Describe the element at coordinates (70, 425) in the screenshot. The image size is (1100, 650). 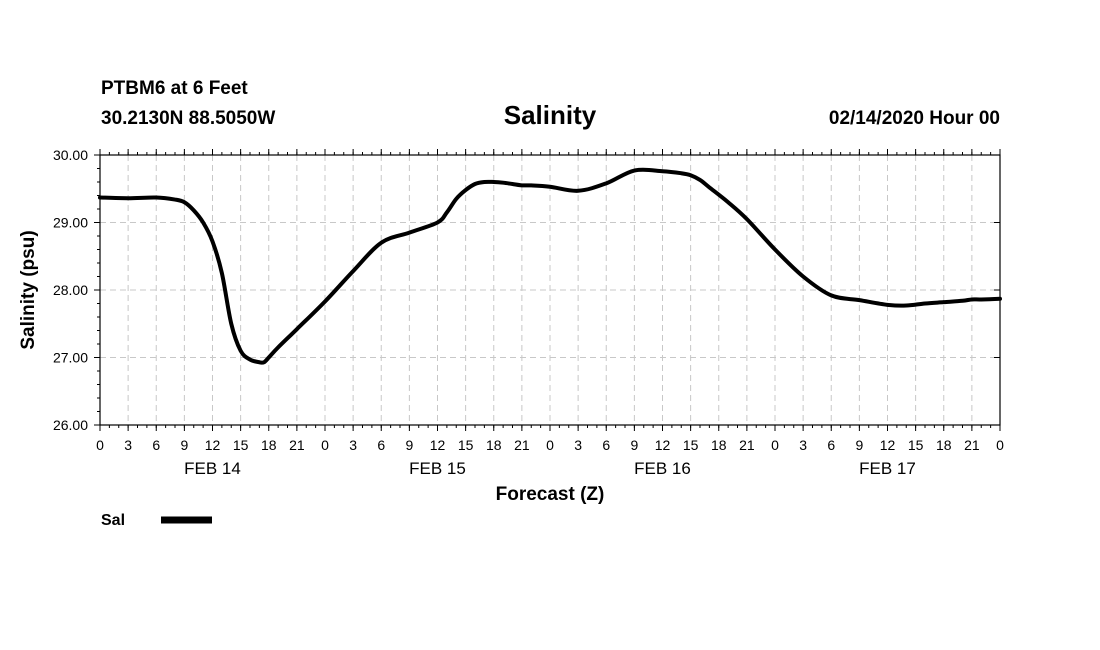
I see `y-tick-label: 26.00` at that location.